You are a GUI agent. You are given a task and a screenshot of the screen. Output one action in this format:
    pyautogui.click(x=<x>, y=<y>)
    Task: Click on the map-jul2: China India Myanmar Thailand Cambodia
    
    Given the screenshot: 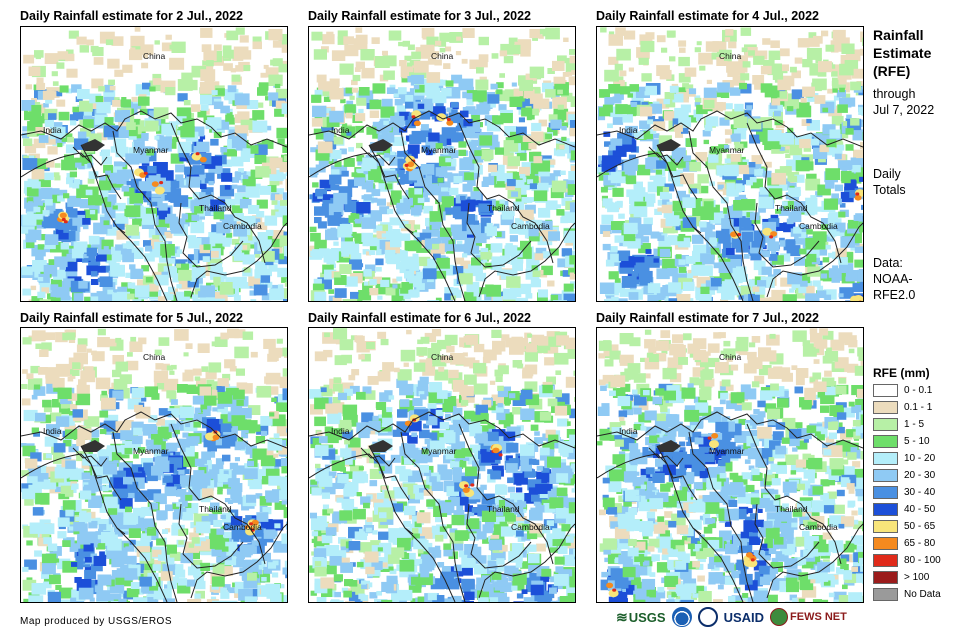 What is the action you would take?
    pyautogui.click(x=154, y=164)
    